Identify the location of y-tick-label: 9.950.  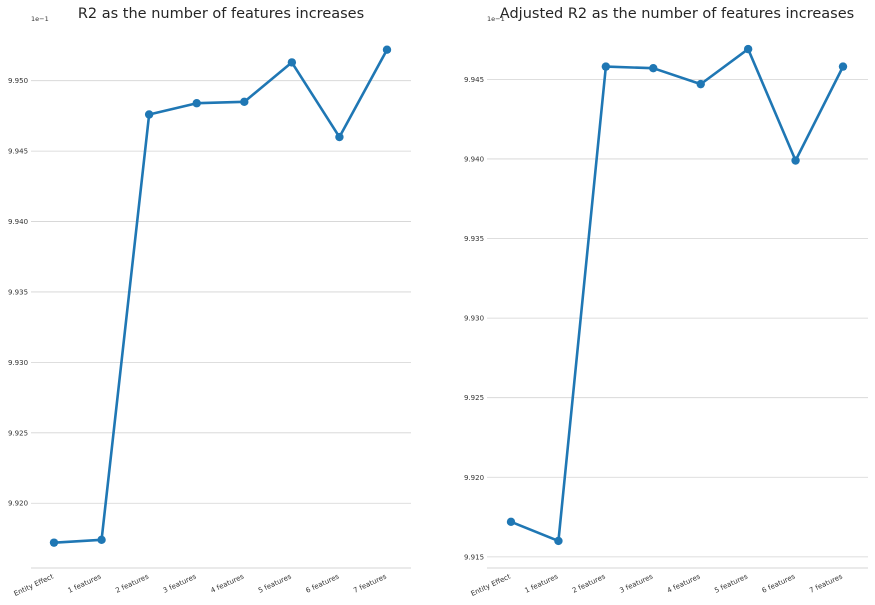
(18, 81).